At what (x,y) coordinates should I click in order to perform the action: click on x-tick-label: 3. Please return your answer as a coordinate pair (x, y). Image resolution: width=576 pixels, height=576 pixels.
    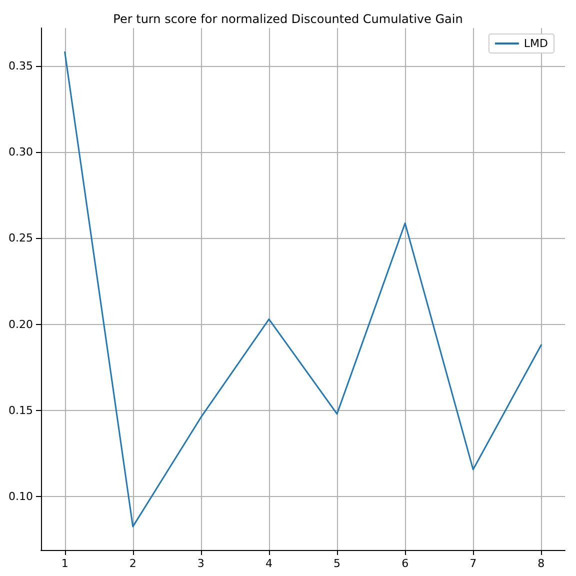
    Looking at the image, I should click on (200, 563).